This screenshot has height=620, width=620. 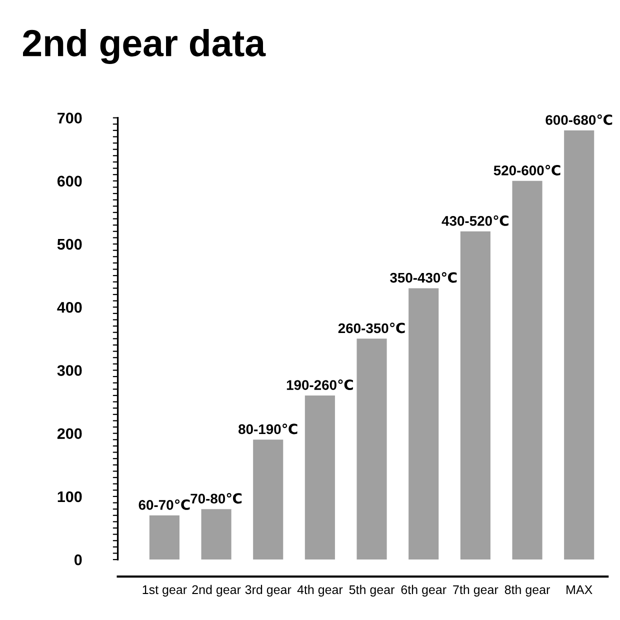 I want to click on data-label: 80-190℃, so click(x=268, y=429).